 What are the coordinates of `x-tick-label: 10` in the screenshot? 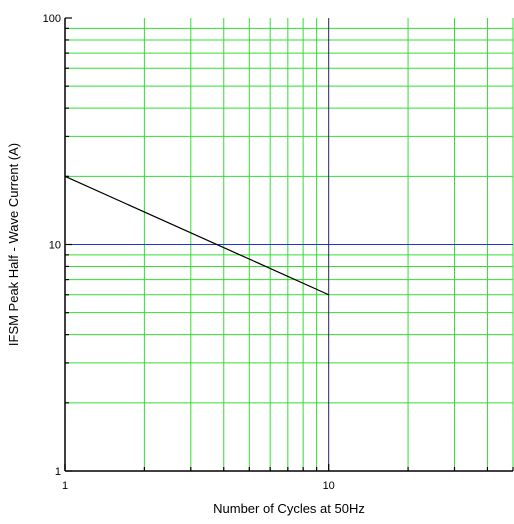 It's located at (329, 486).